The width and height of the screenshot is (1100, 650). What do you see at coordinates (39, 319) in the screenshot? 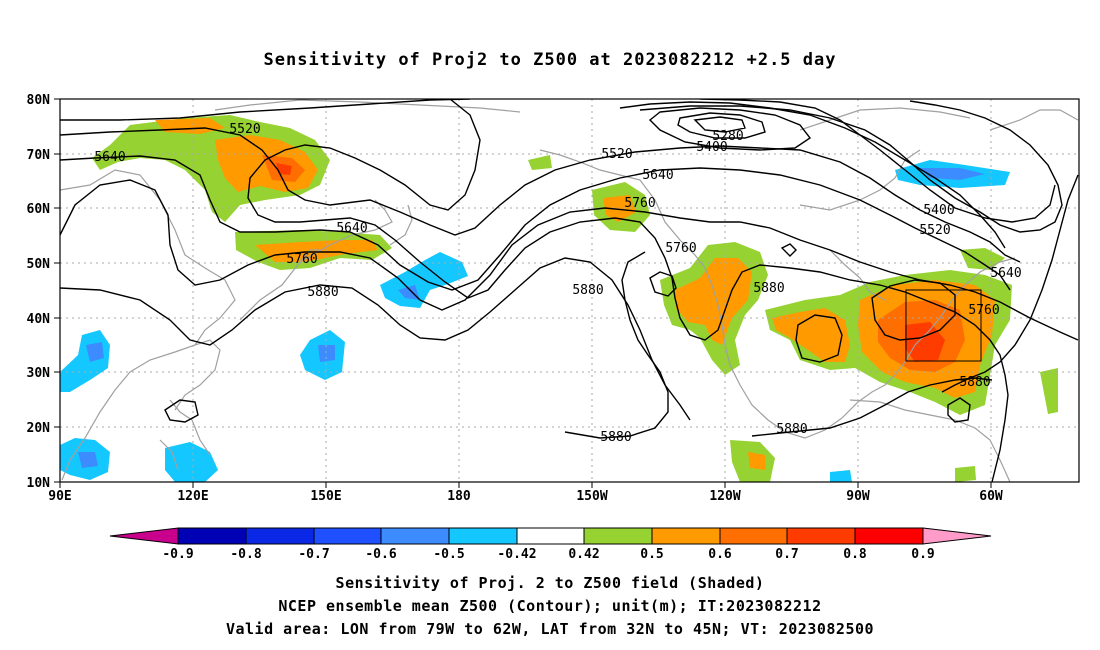
I see `lat-label: 40N` at bounding box center [39, 319].